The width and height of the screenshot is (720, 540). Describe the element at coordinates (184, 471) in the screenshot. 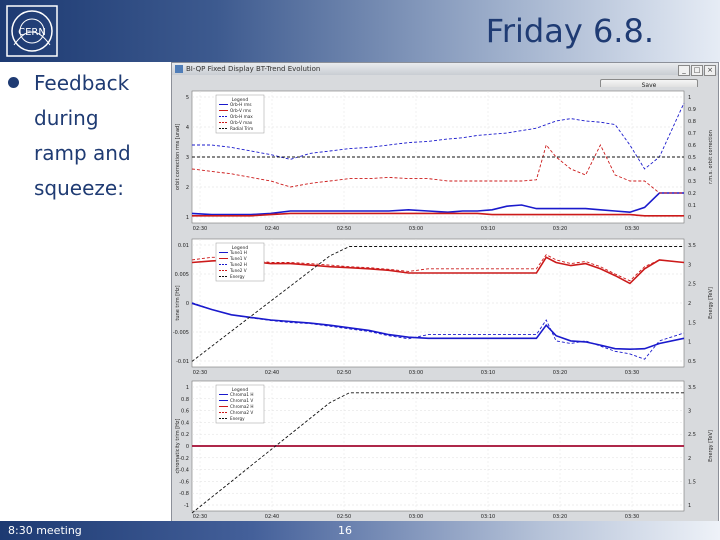

I see `y-tick-label: -0.4` at that location.